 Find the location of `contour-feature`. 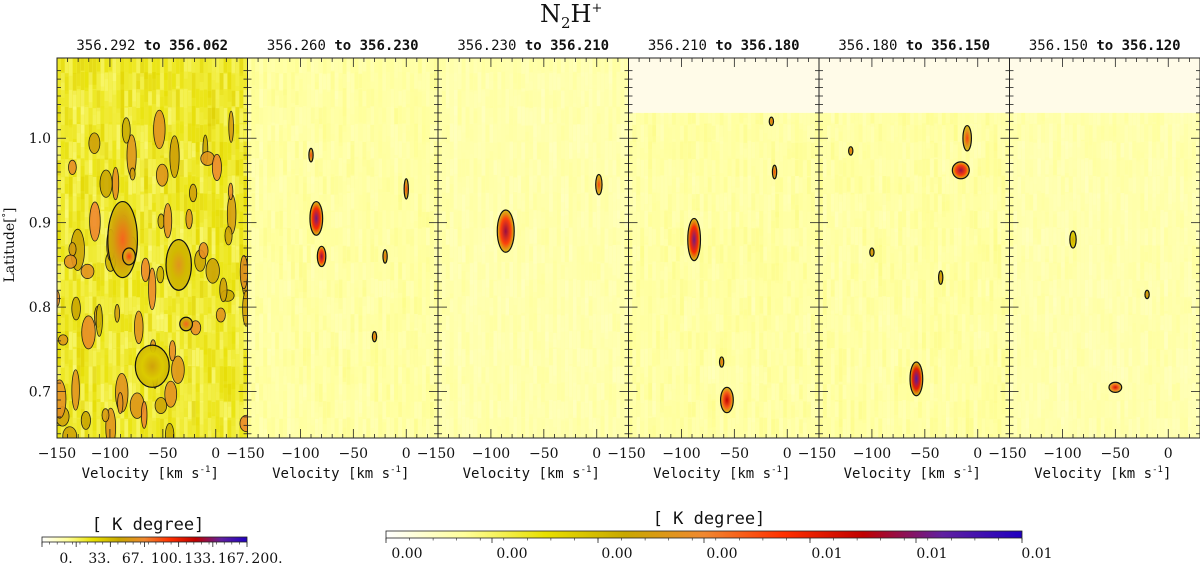

contour-feature is located at coordinates (76, 308).